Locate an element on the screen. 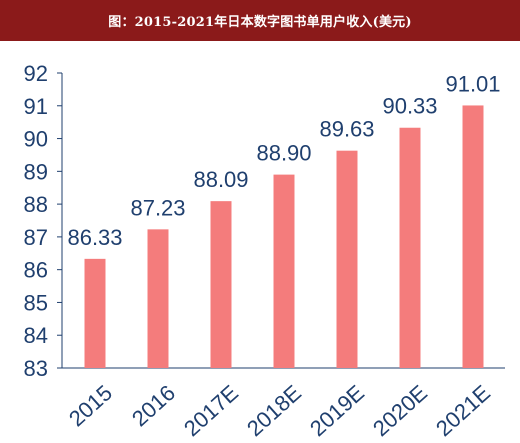  y-tick-label: 86 is located at coordinates (36, 270).